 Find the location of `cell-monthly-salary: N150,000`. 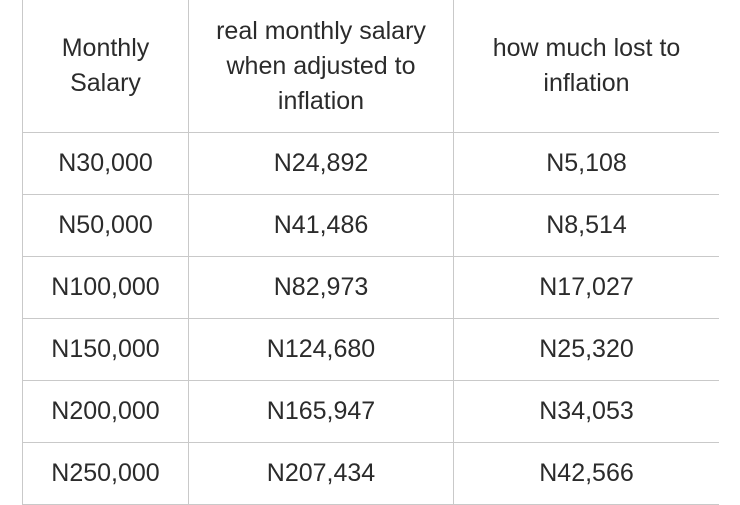

cell-monthly-salary: N150,000 is located at coordinates (105, 349).